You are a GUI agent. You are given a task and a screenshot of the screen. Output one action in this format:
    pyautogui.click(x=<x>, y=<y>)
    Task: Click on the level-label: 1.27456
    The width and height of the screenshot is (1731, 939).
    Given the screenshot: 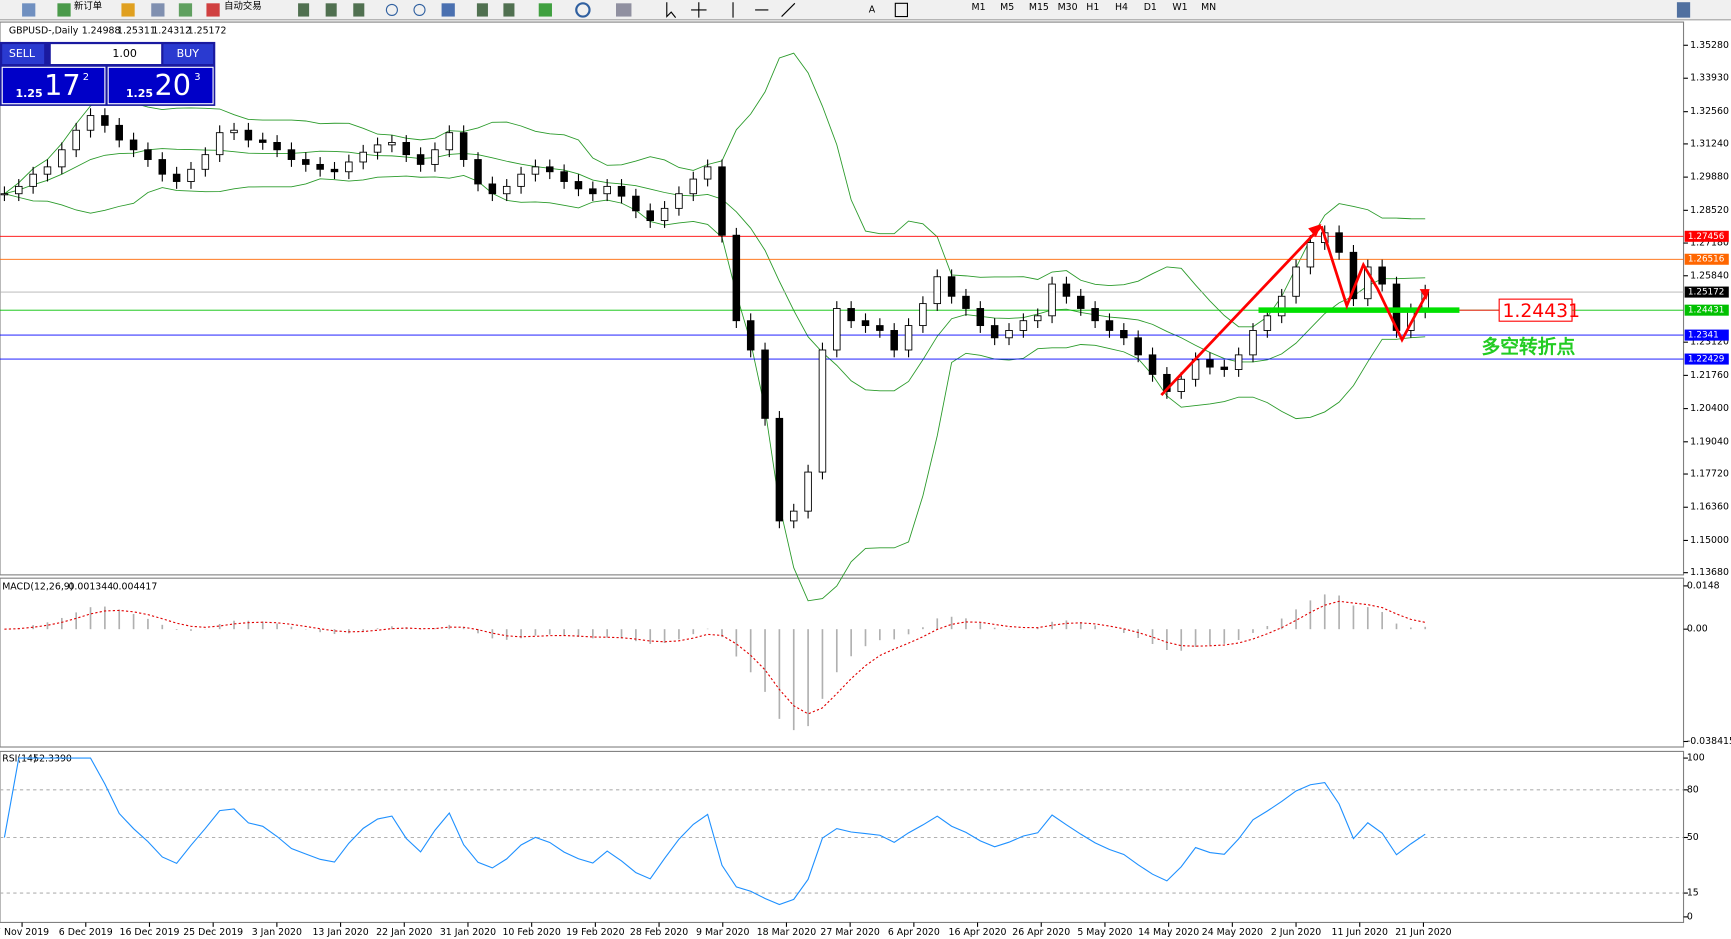 What is the action you would take?
    pyautogui.click(x=1706, y=237)
    